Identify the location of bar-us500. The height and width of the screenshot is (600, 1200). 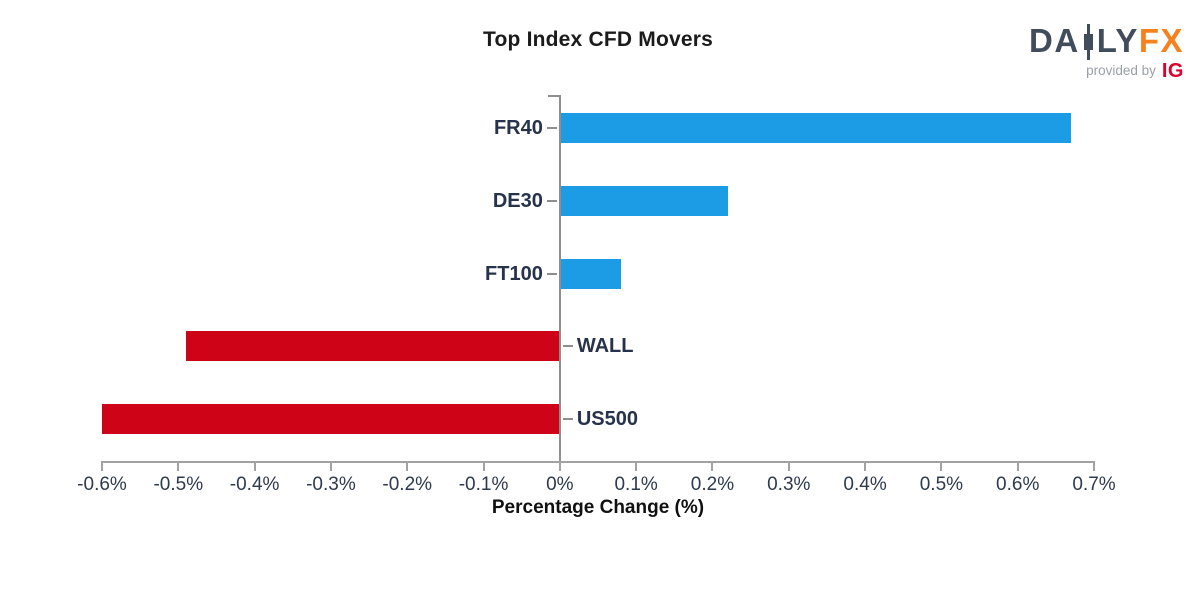
(330, 419).